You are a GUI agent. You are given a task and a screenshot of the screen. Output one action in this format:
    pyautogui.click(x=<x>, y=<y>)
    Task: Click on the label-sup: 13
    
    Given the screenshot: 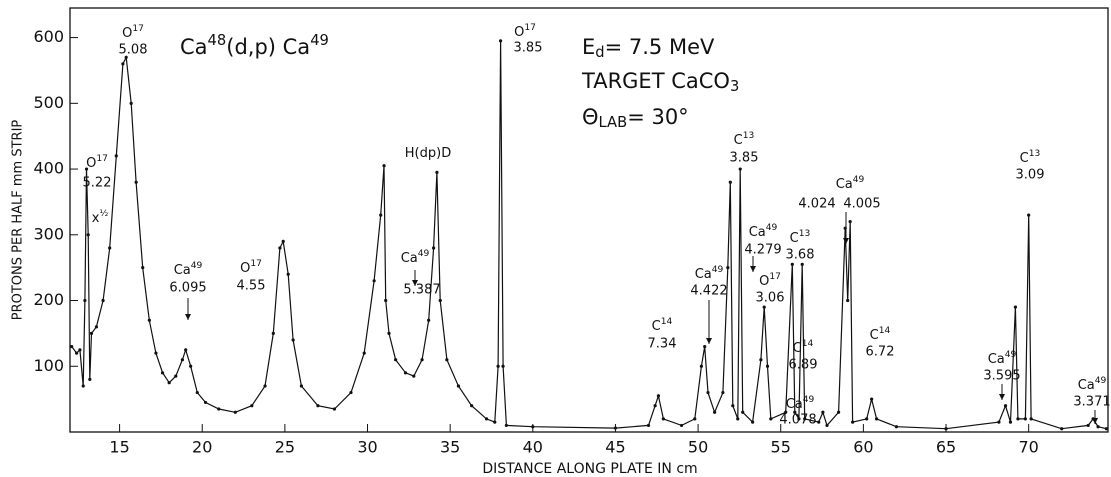 What is the action you would take?
    pyautogui.click(x=1035, y=154)
    